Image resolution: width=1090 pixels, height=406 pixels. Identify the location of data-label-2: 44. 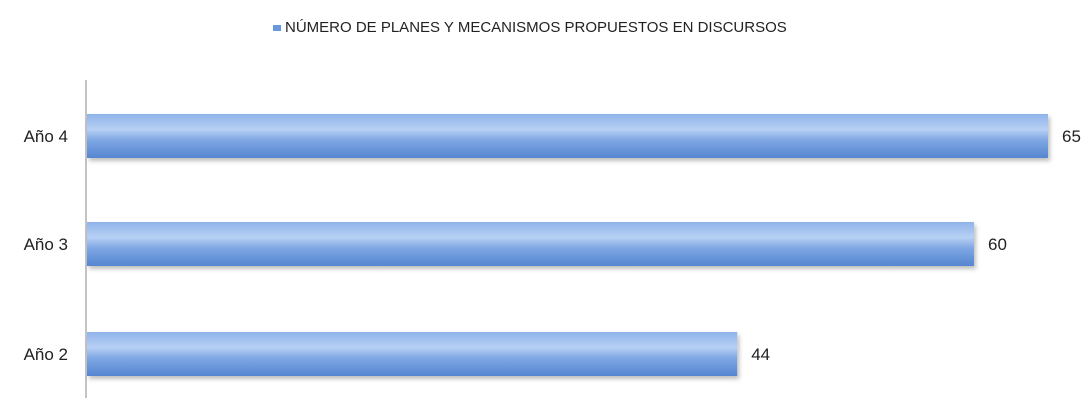
(760, 354).